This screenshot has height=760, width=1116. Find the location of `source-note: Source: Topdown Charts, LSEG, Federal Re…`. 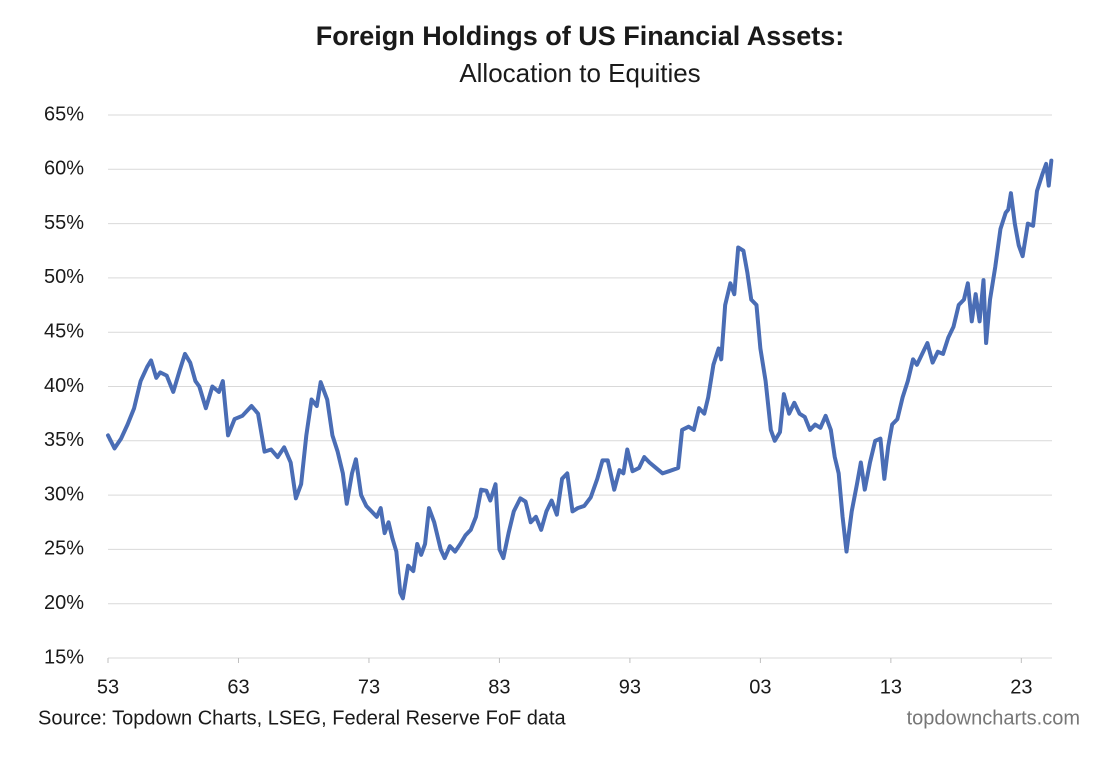

source-note: Source: Topdown Charts, LSEG, Federal Re… is located at coordinates (302, 718).